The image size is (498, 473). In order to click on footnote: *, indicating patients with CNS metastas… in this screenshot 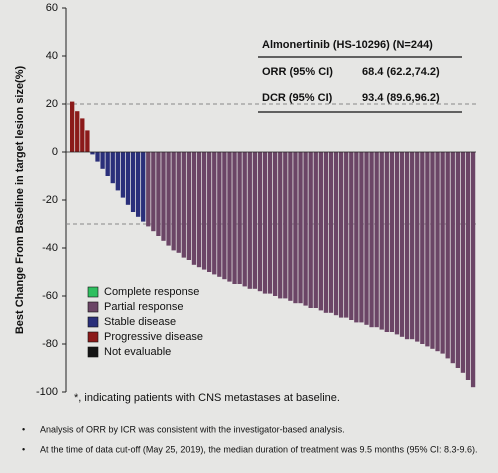, I will do `click(207, 398)`.